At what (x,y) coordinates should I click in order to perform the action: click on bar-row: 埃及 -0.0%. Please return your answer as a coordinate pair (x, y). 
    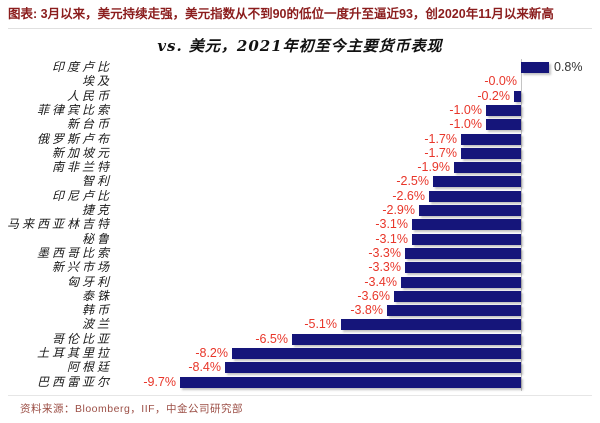
    Looking at the image, I should click on (300, 81).